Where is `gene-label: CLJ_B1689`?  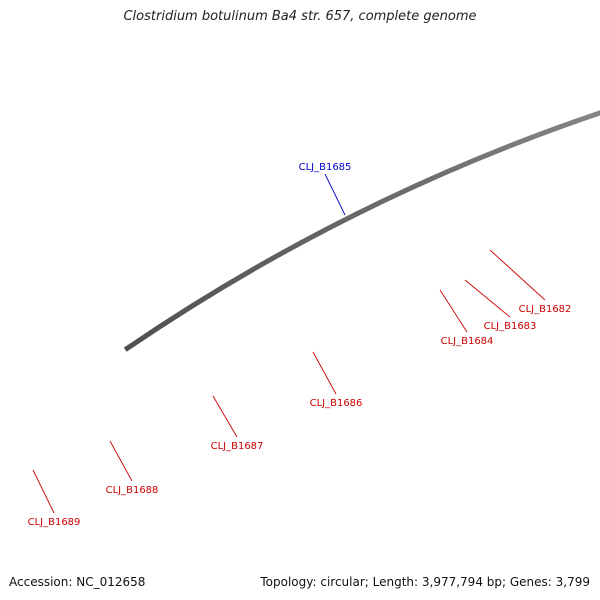 gene-label: CLJ_B1689 is located at coordinates (54, 522).